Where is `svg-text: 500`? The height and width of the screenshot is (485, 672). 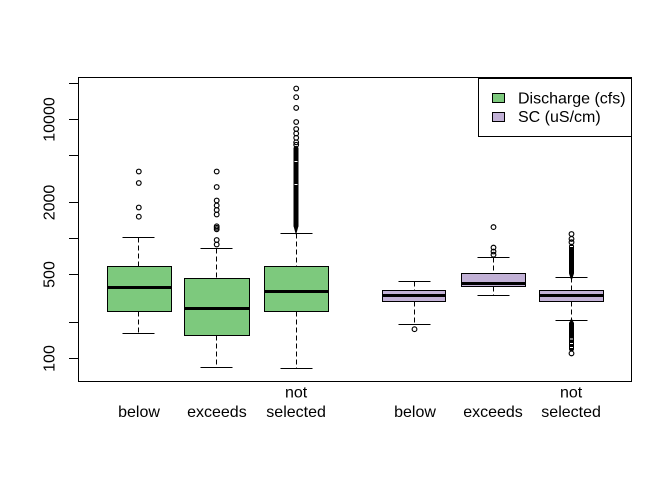 svg-text: 500 is located at coordinates (50, 274).